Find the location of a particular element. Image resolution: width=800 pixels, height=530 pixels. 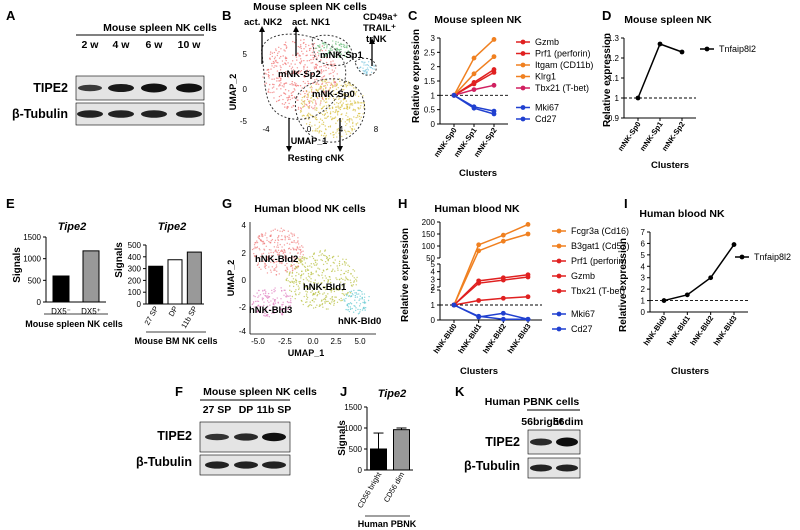

panel-f-letter: F is located at coordinates (179, 391).